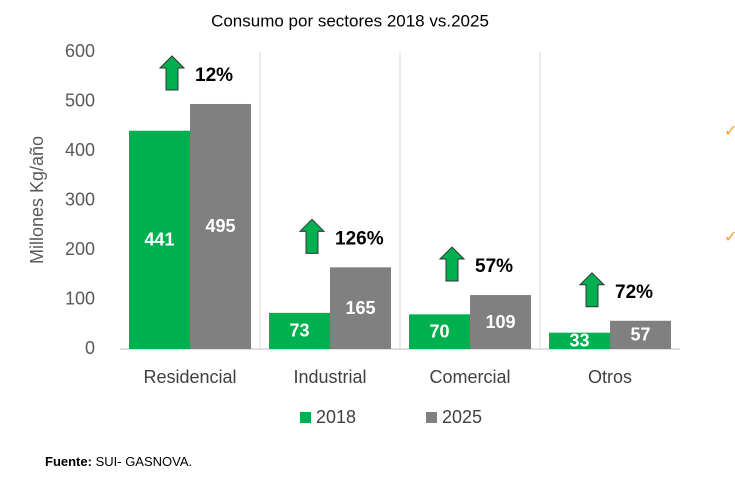  What do you see at coordinates (189, 377) in the screenshot?
I see `x-tick-label: Residencial` at bounding box center [189, 377].